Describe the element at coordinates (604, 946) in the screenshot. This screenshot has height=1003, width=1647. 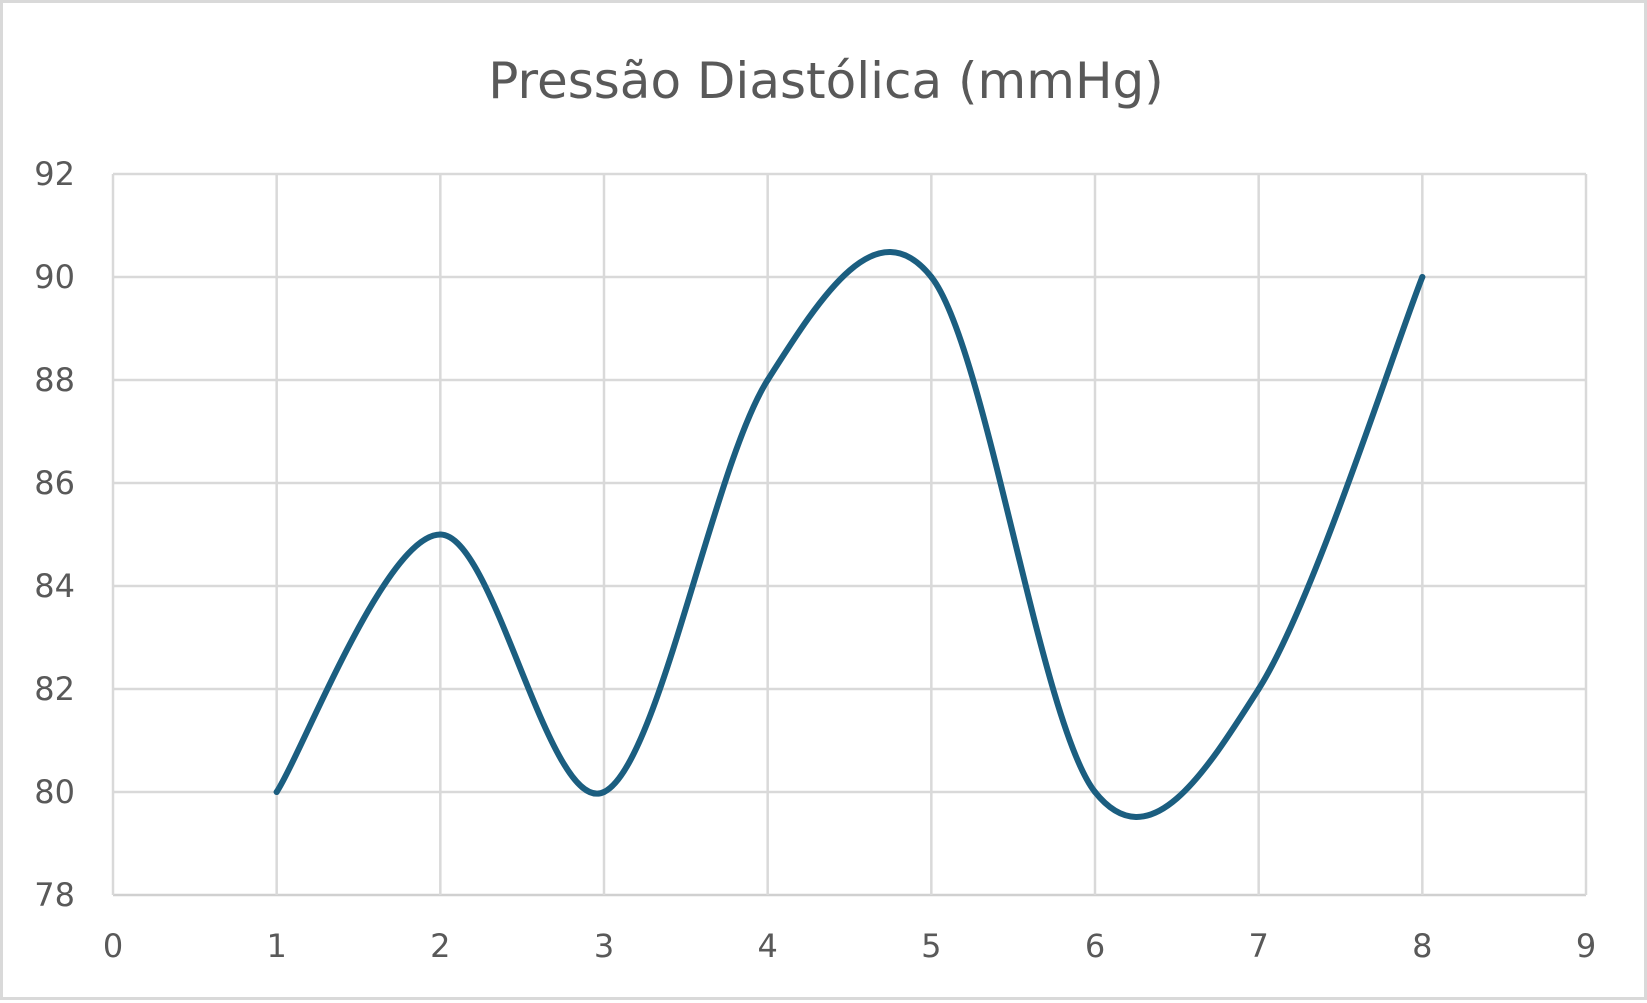
I see `x-tick-label: 3` at that location.